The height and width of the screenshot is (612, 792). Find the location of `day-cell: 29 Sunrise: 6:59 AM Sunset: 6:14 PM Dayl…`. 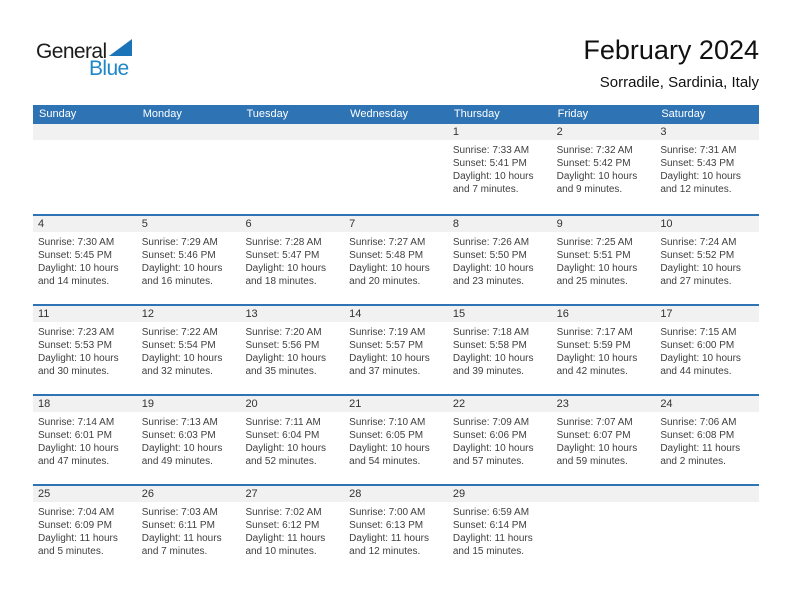

day-cell: 29 Sunrise: 6:59 AM Sunset: 6:14 PM Dayl… is located at coordinates (499, 530).